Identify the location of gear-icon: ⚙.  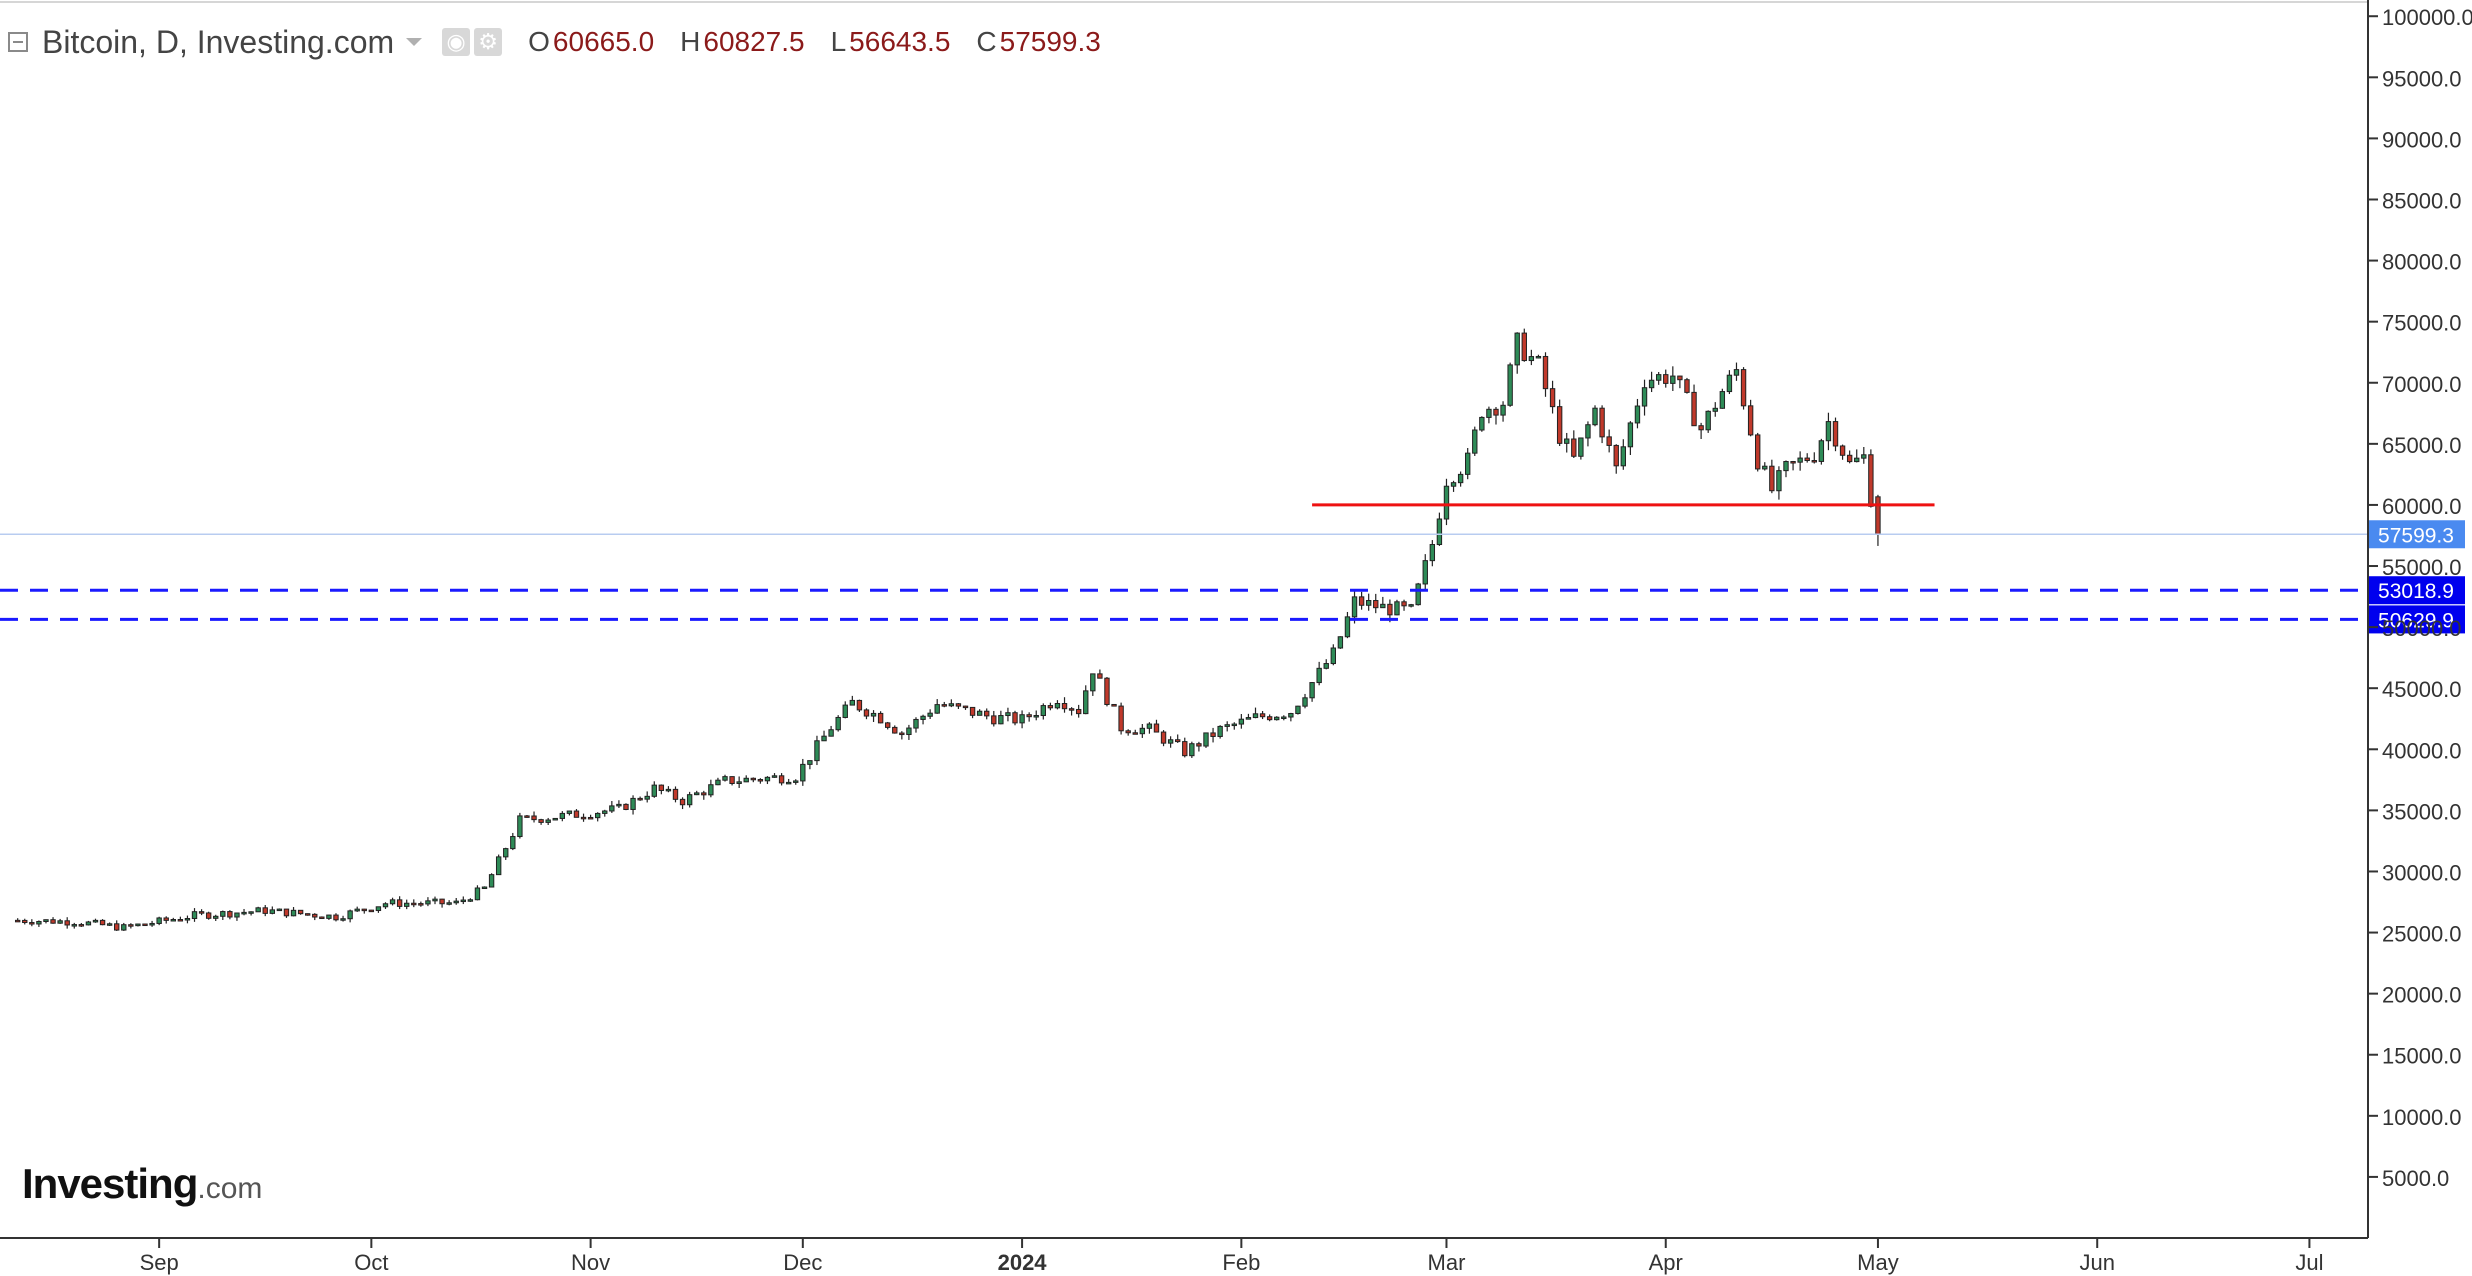
(488, 42).